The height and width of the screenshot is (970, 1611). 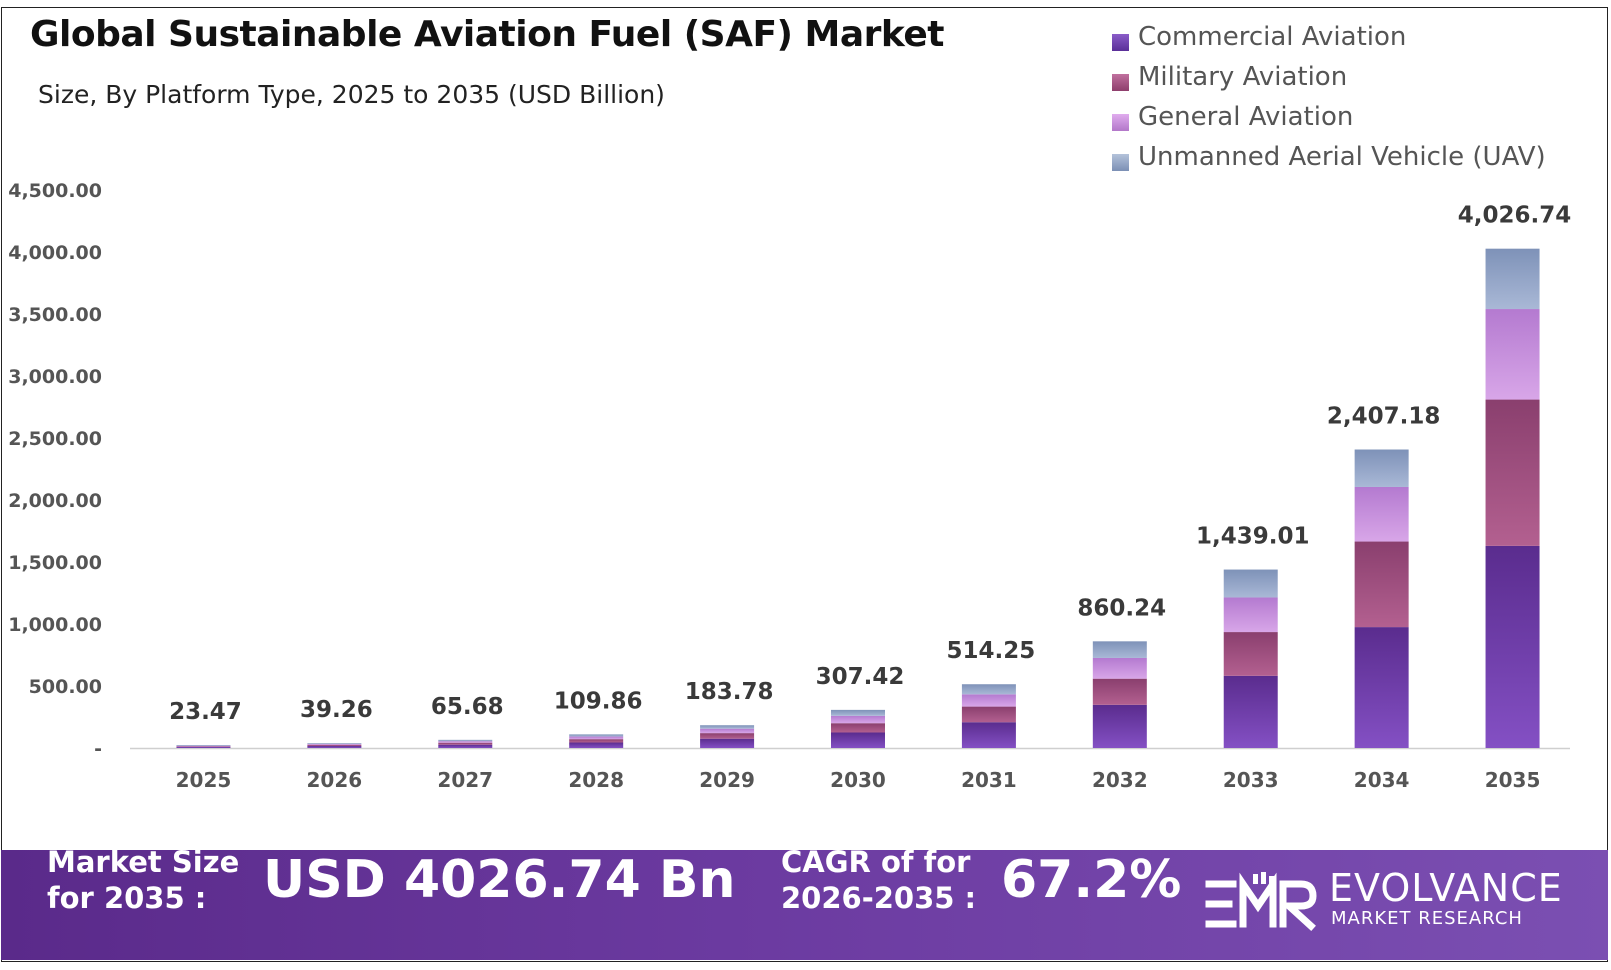 I want to click on total-data-label: 65.68, so click(x=467, y=707).